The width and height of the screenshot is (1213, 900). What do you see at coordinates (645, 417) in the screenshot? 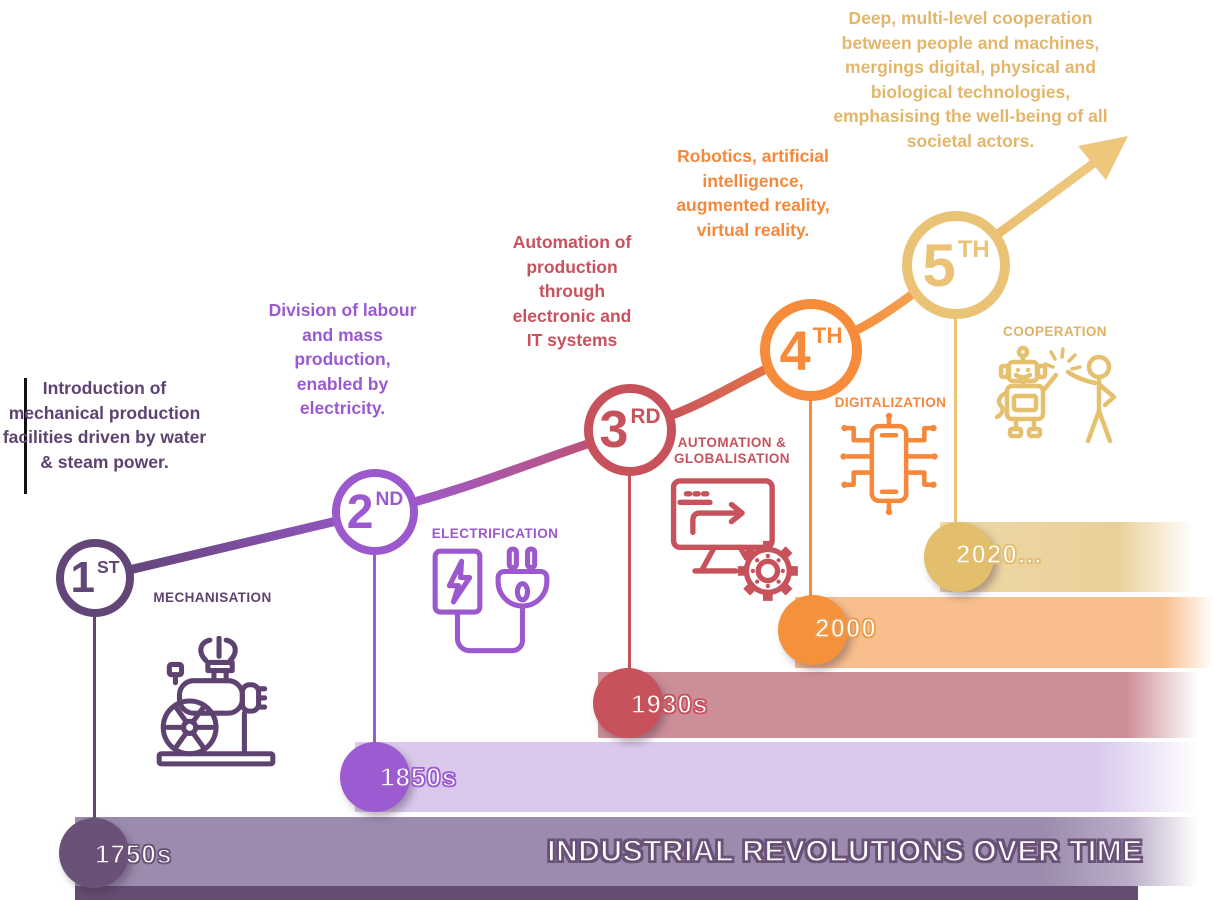
I see `revolution-3-ordinal: RD` at bounding box center [645, 417].